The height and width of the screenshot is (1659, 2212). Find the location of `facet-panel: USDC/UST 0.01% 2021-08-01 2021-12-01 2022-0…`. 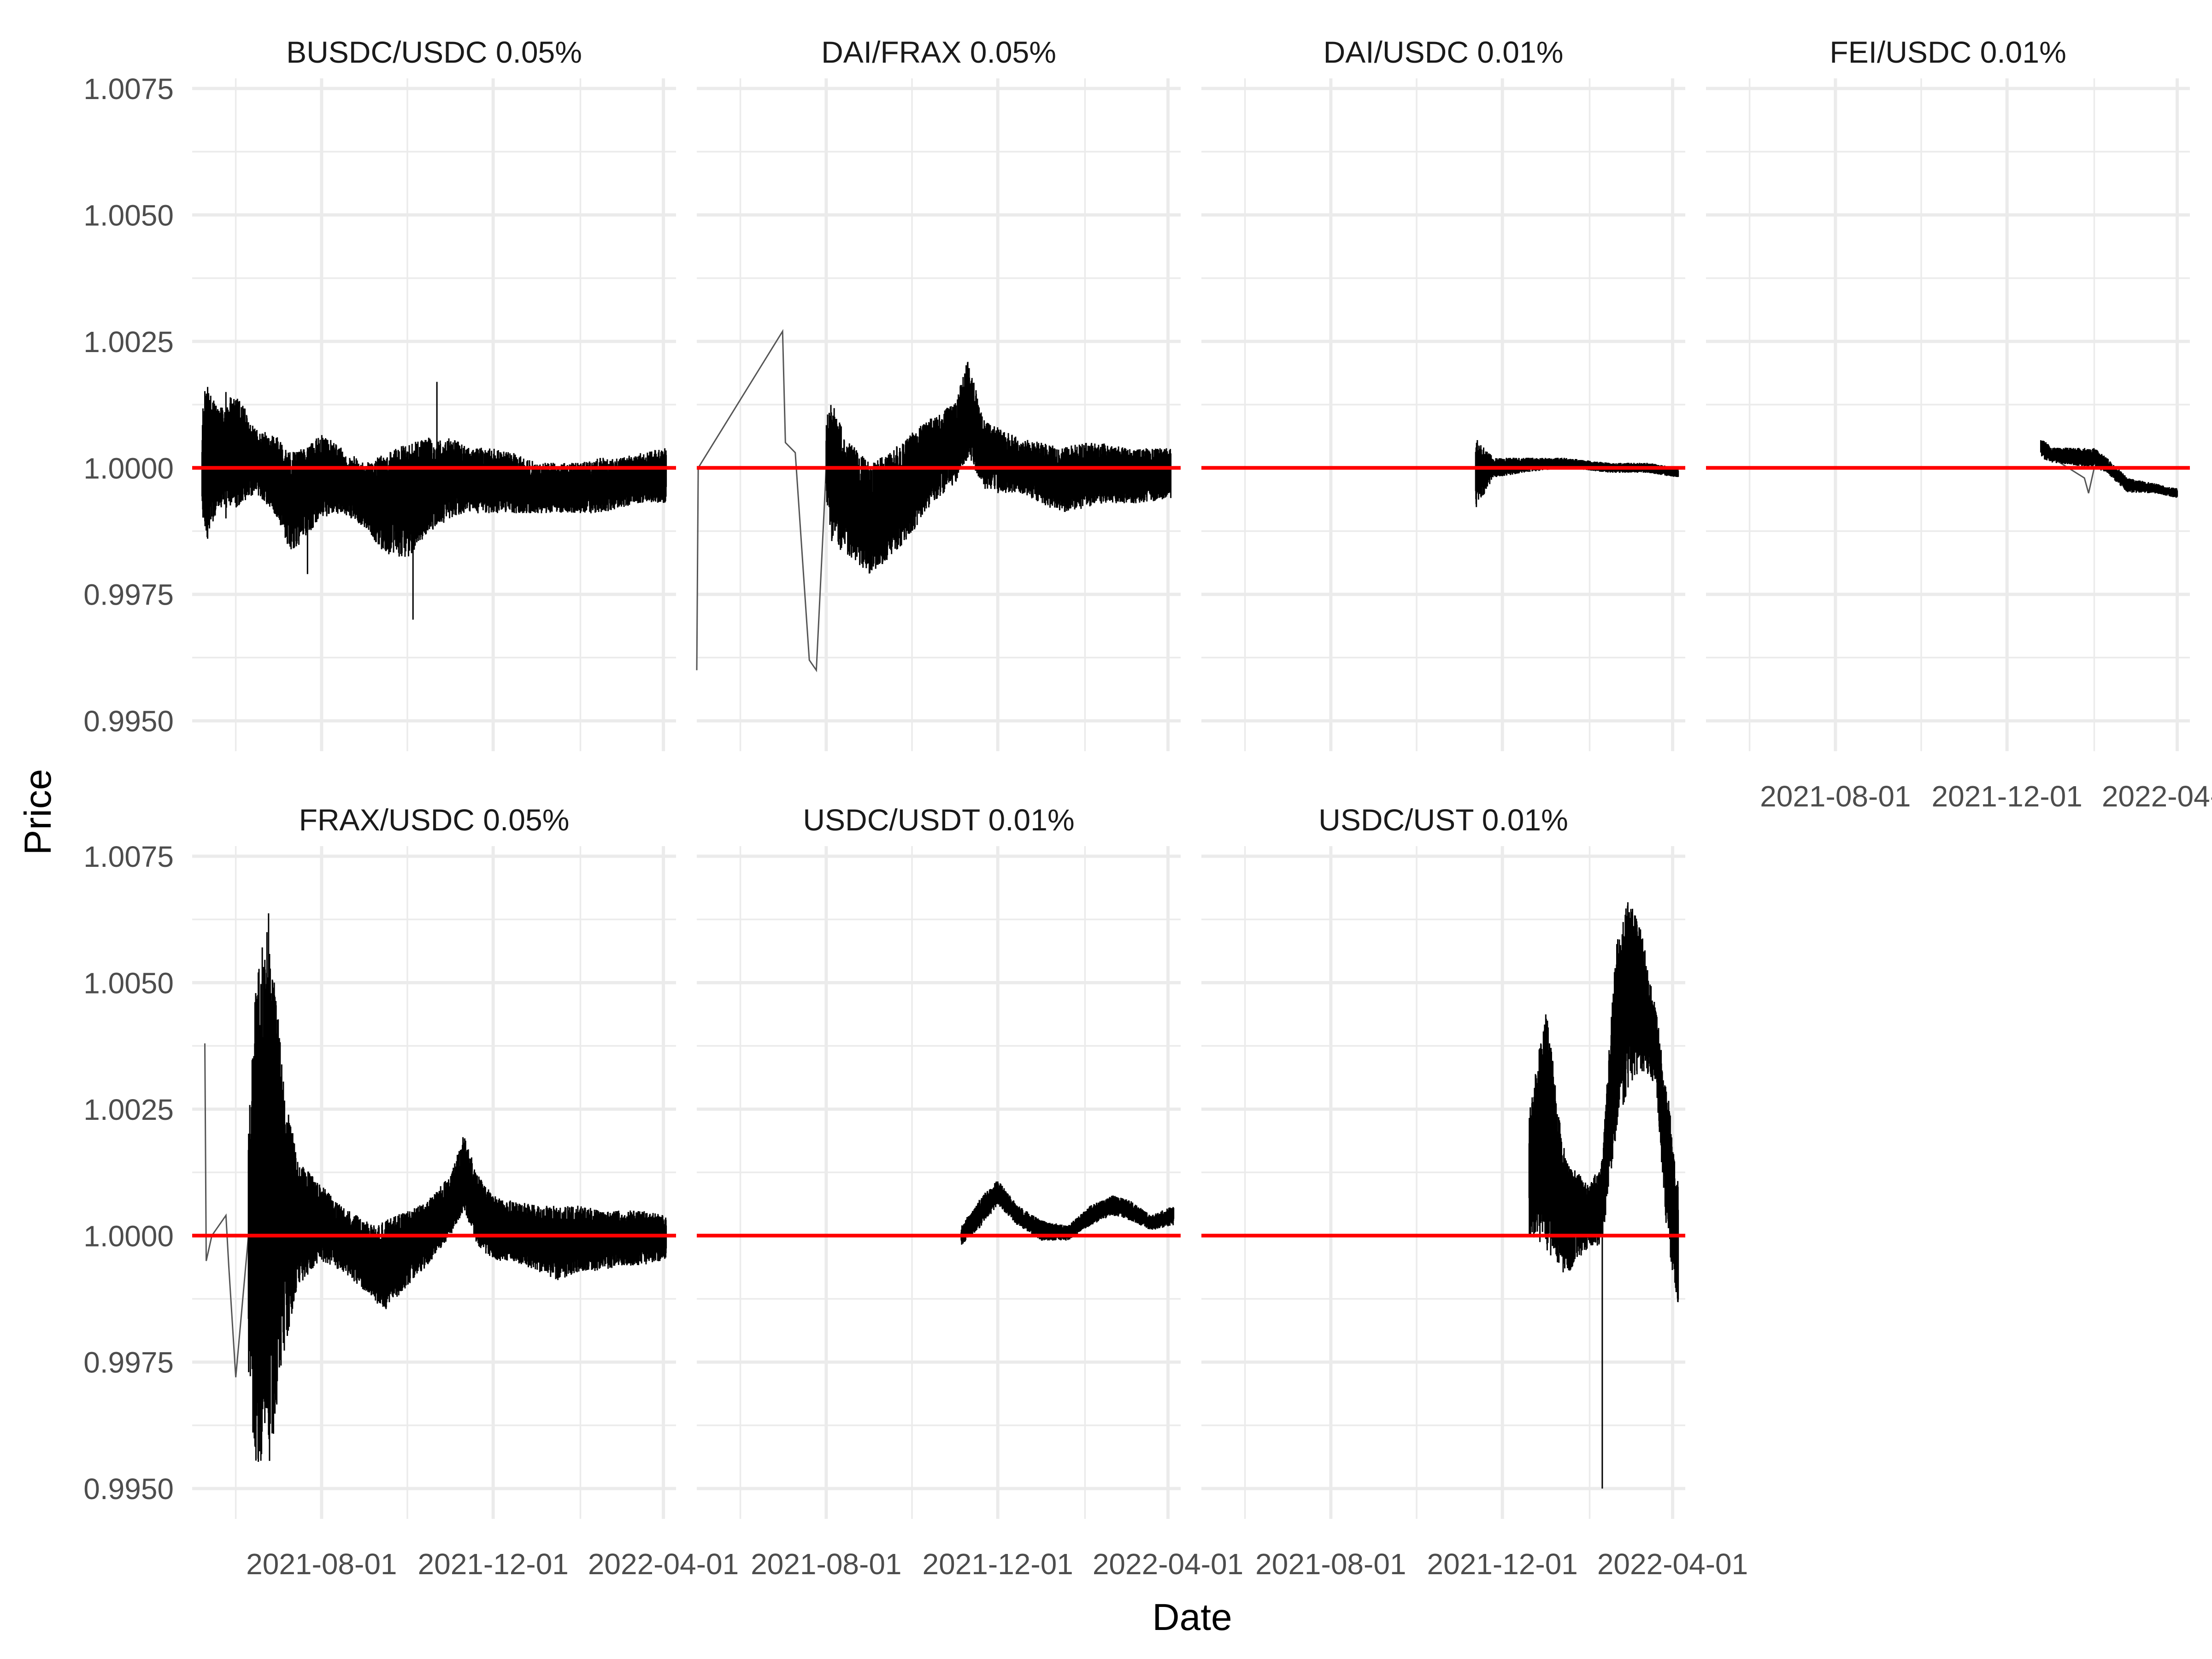

facet-panel: USDC/UST 0.01% 2021-08-01 2021-12-01 2022-0… is located at coordinates (1474, 1192).